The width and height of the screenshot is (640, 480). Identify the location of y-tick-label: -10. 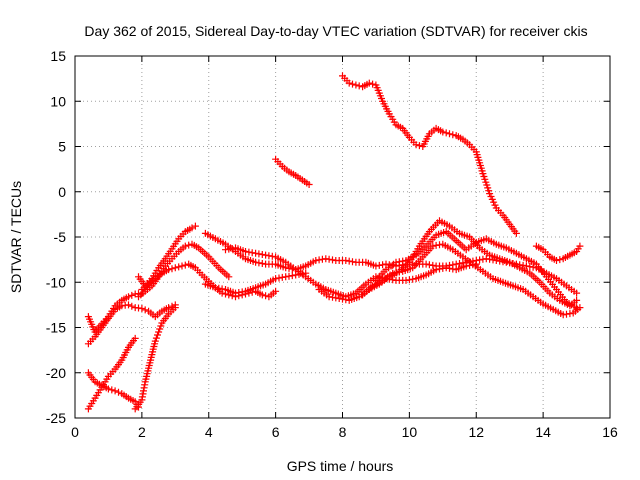
(56, 282).